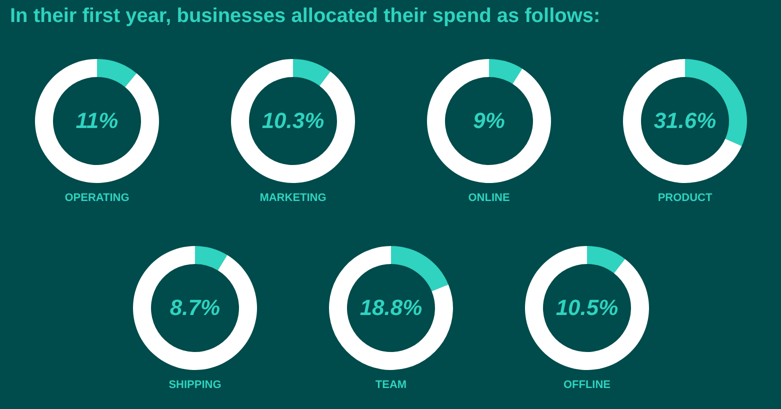 The height and width of the screenshot is (409, 781). Describe the element at coordinates (305, 16) in the screenshot. I see `text: In their first year, businesses allocated their spend as follows:` at that location.